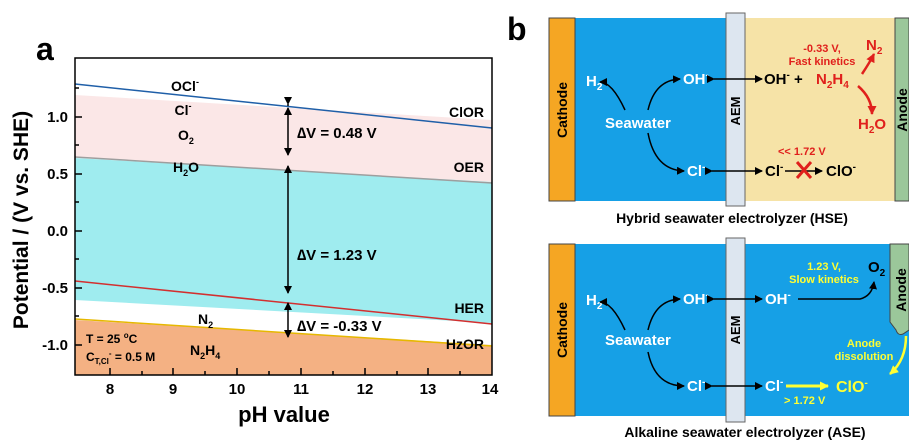  I want to click on ase-clo: ClO-, so click(852, 387).